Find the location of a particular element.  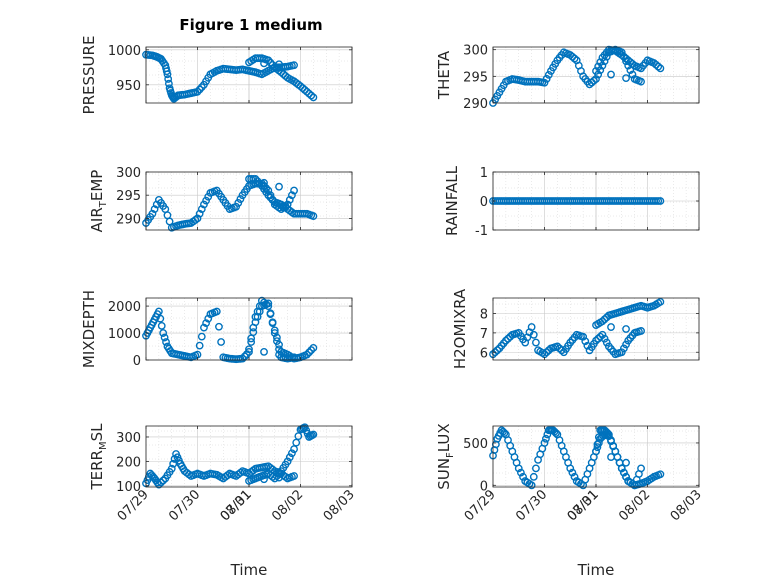

y-tick-label: 2000 is located at coordinates (124, 307).